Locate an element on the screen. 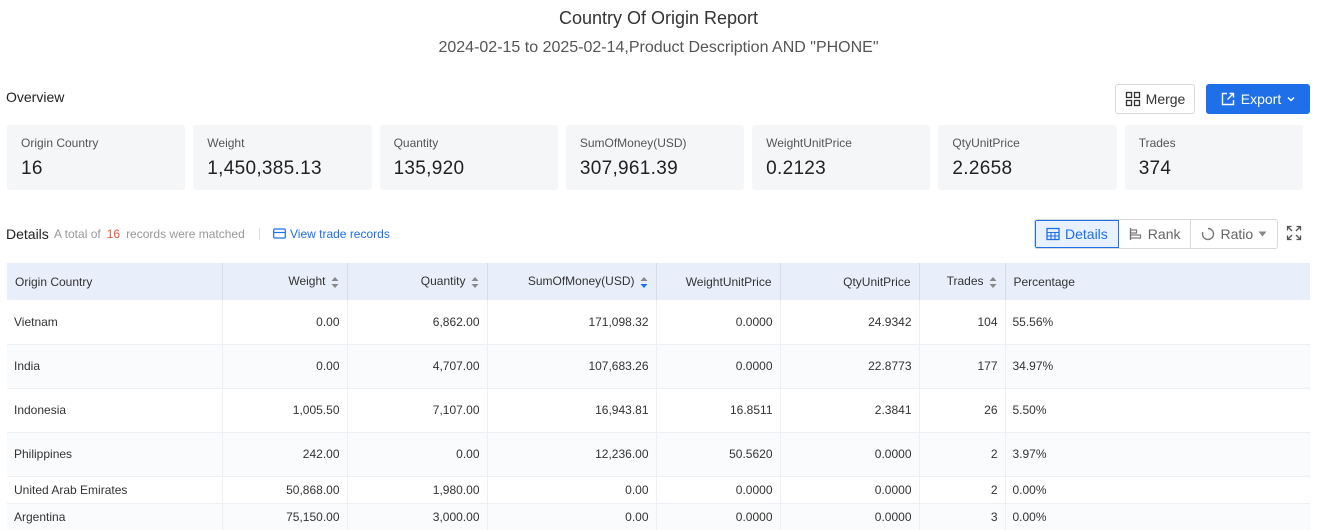 The image size is (1317, 530). cell-sum-of-money: 0.00 is located at coordinates (572, 490).